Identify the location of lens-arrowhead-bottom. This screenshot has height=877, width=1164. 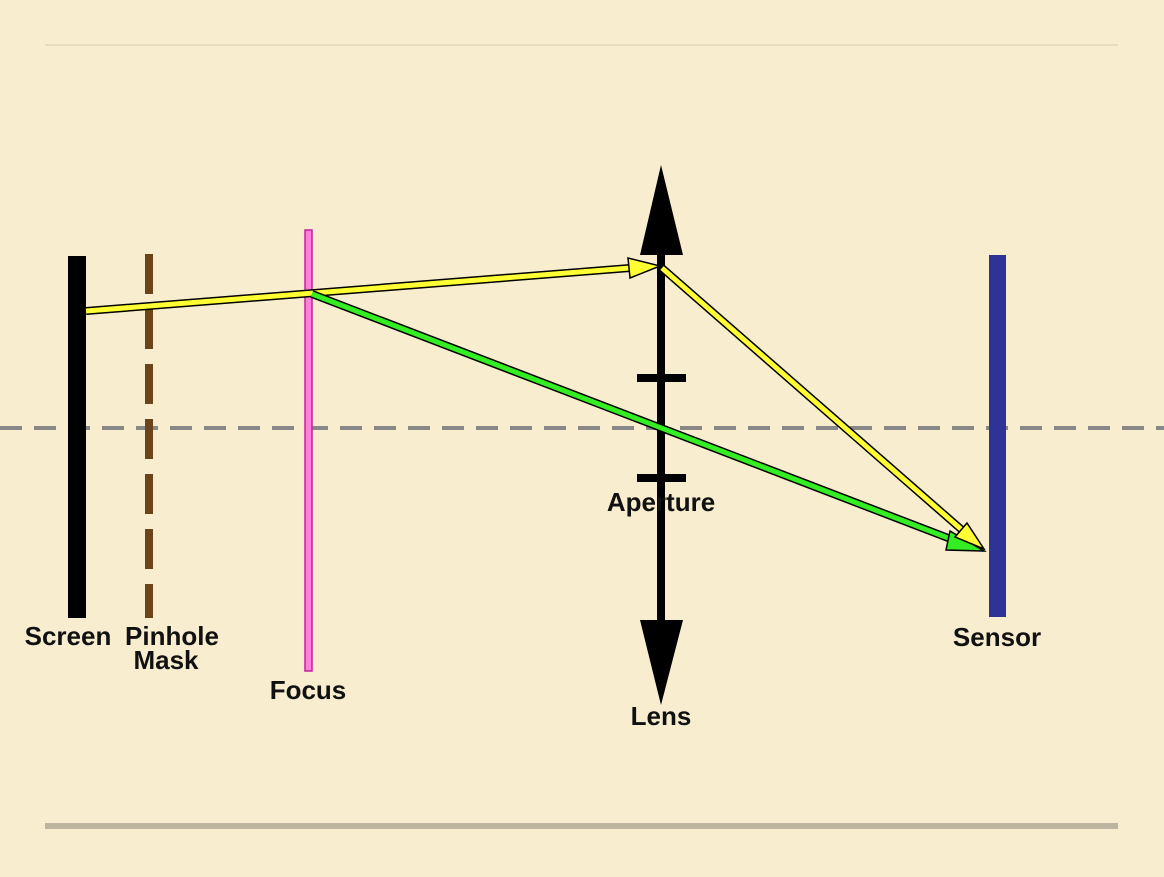
(661, 662).